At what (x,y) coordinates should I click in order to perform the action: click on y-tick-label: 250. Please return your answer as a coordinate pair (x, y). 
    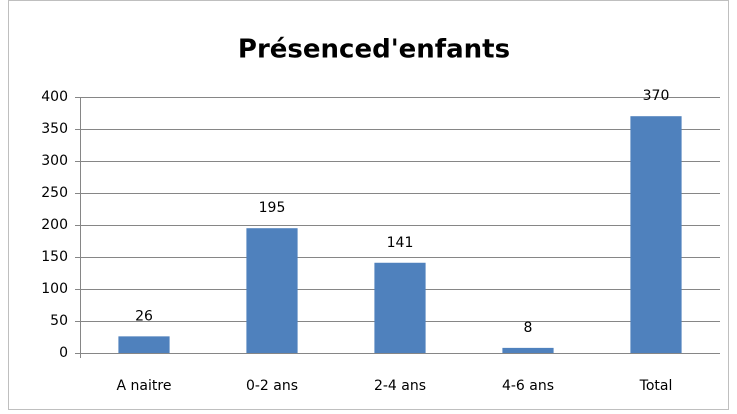
    Looking at the image, I should click on (54, 193).